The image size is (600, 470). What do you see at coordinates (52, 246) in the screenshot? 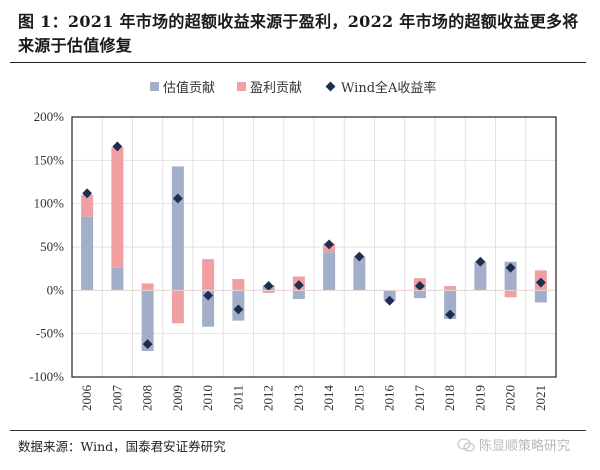
I see `y-tick-label: 50%` at bounding box center [52, 246].